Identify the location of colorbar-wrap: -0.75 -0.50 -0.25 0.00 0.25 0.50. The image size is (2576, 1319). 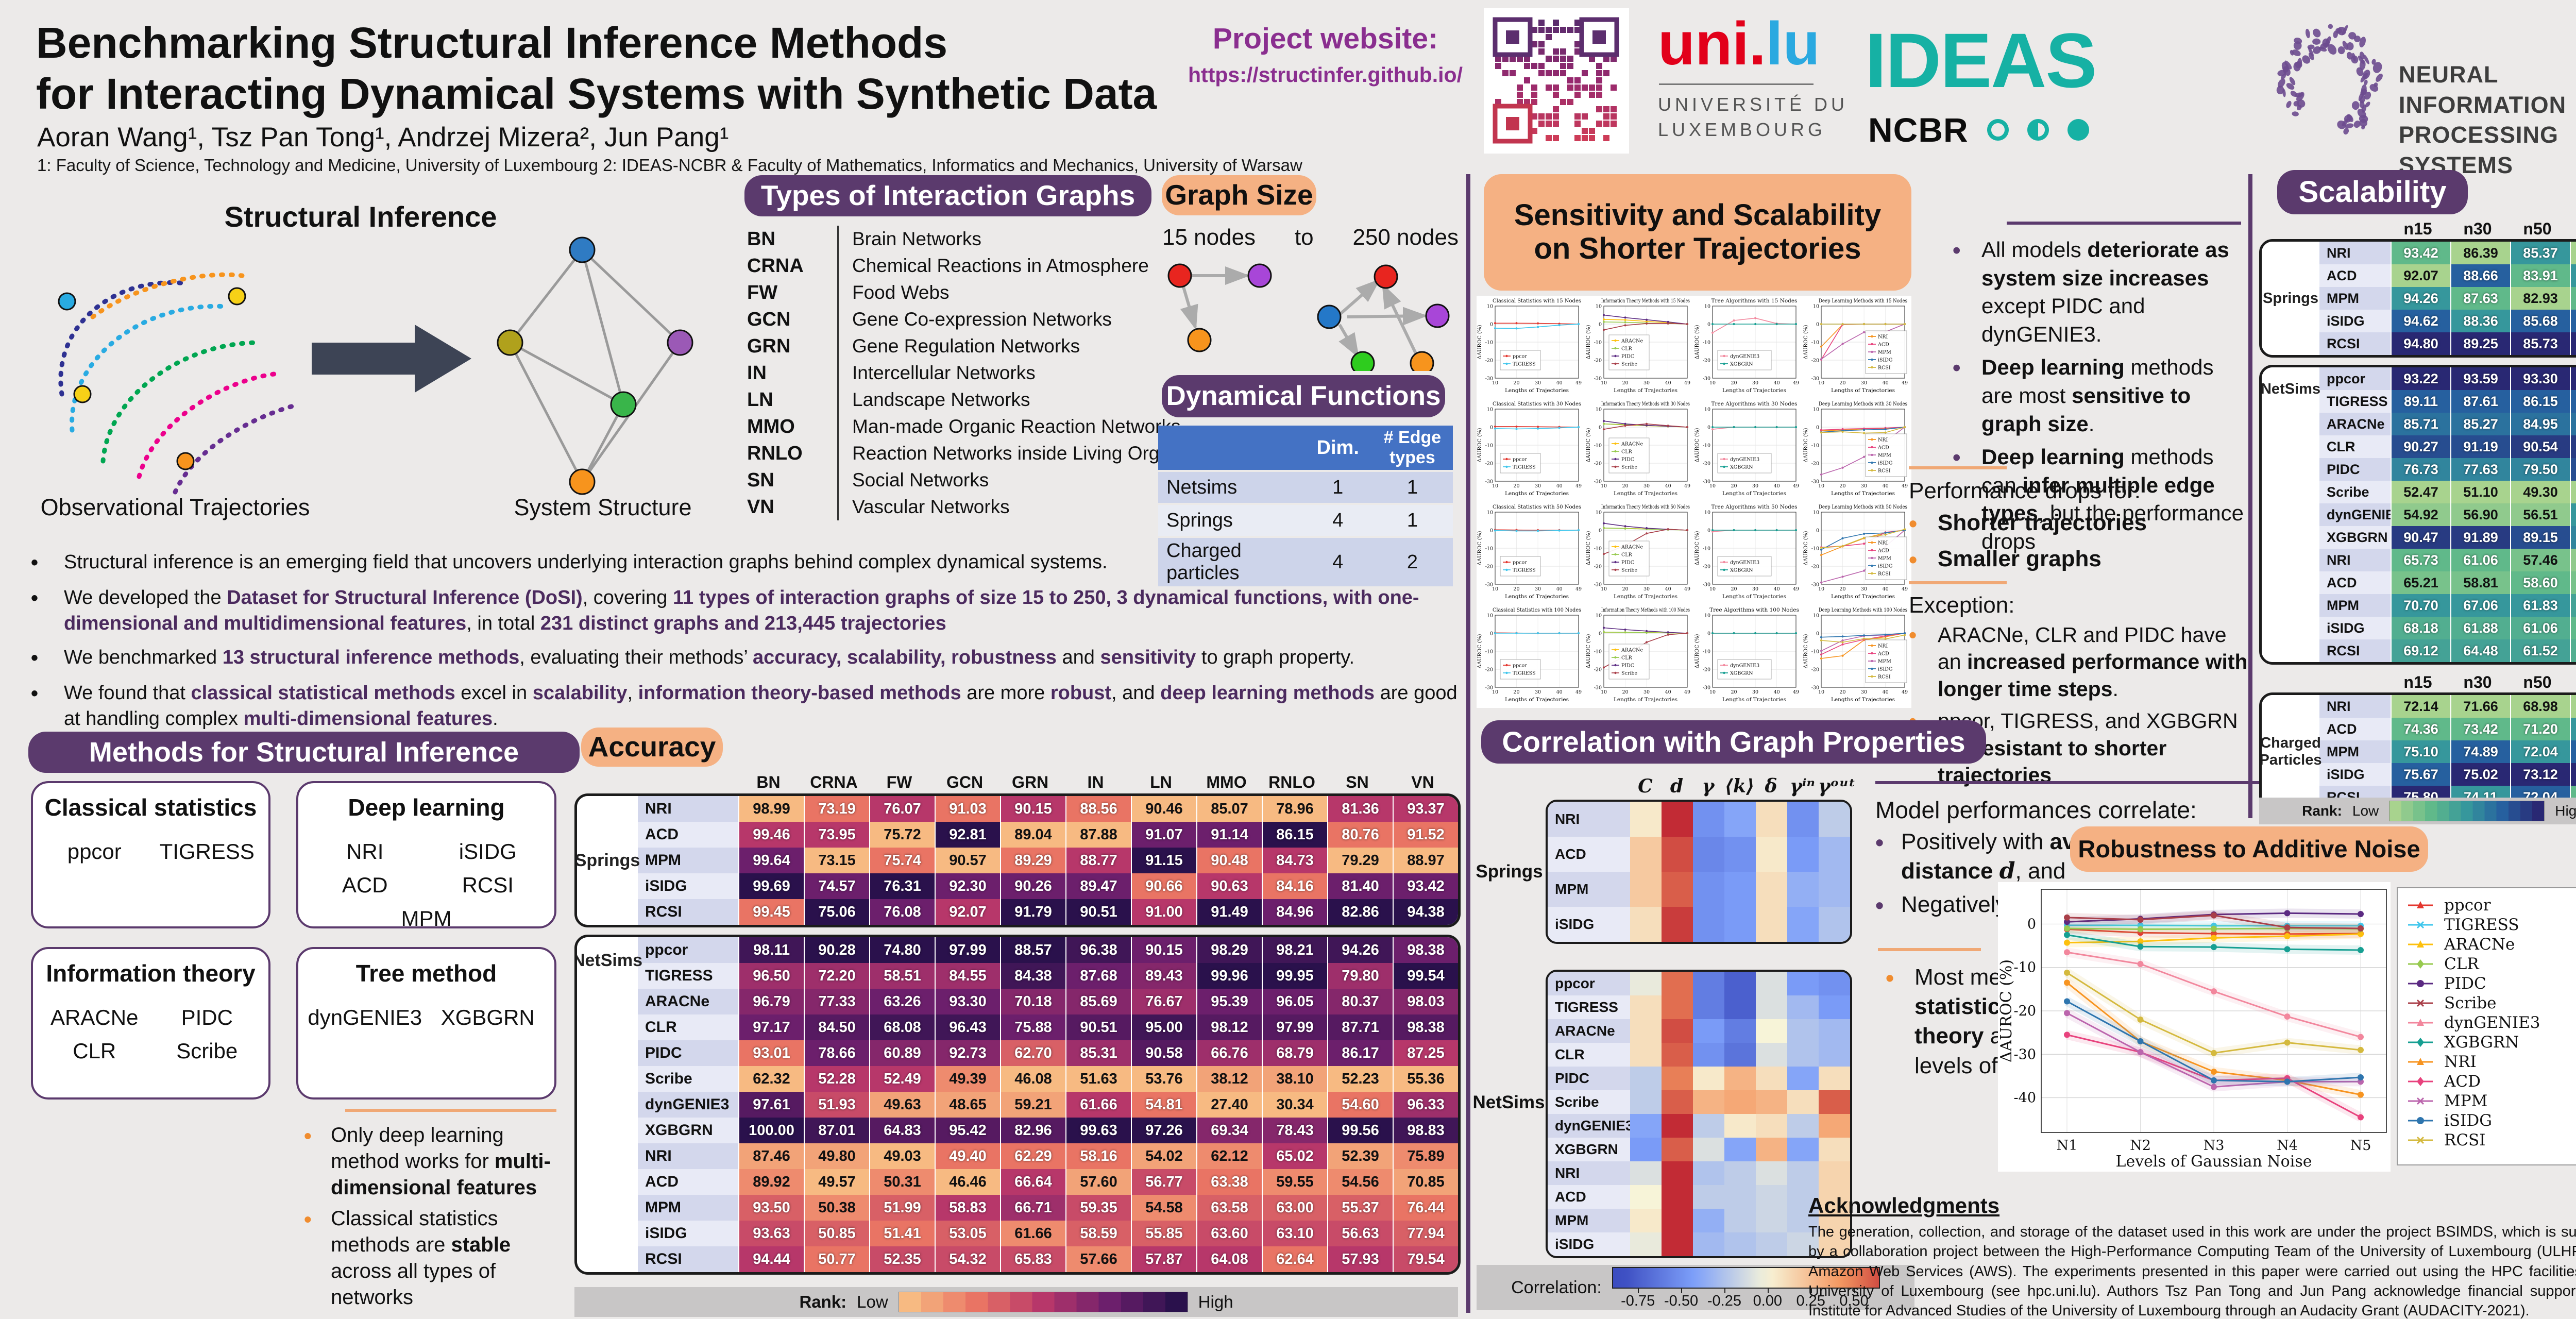
(1746, 1288).